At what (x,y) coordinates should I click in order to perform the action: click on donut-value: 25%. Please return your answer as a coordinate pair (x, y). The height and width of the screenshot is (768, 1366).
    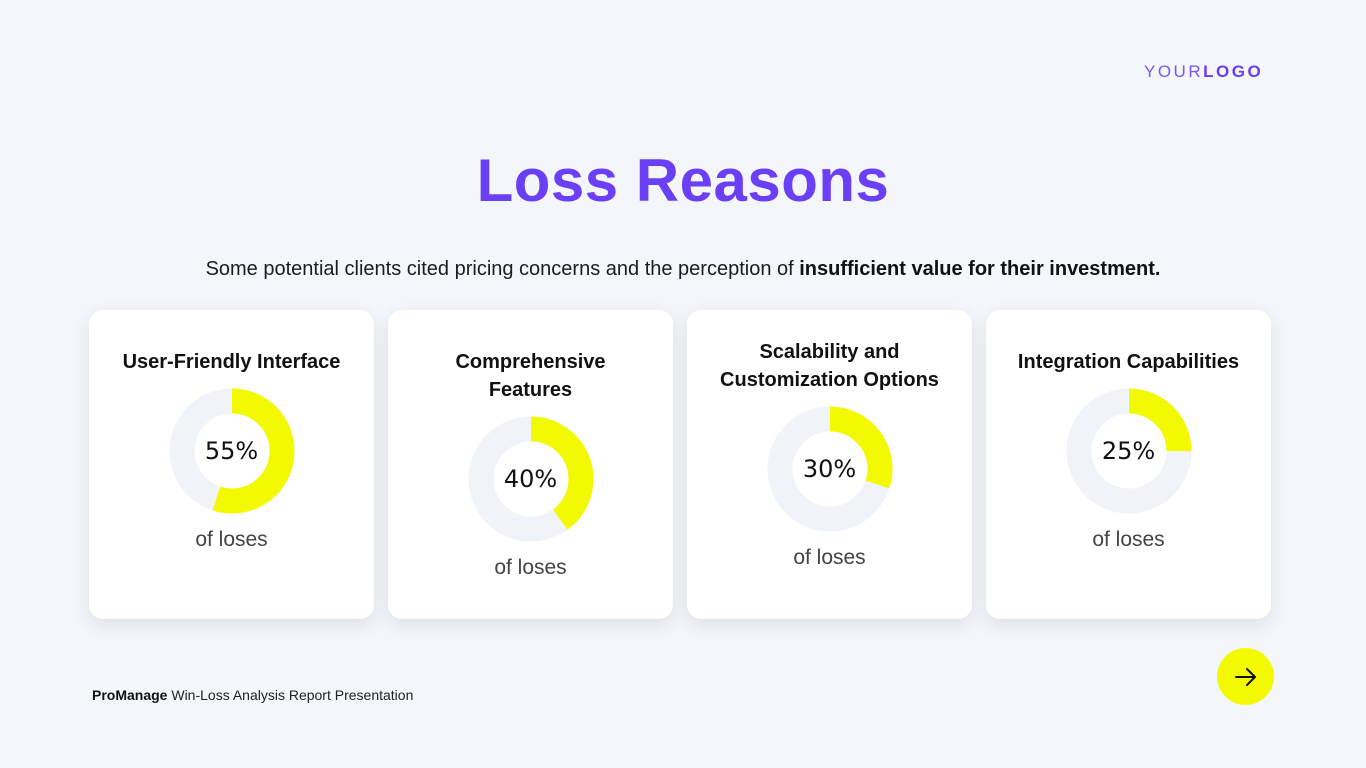
    Looking at the image, I should click on (1128, 451).